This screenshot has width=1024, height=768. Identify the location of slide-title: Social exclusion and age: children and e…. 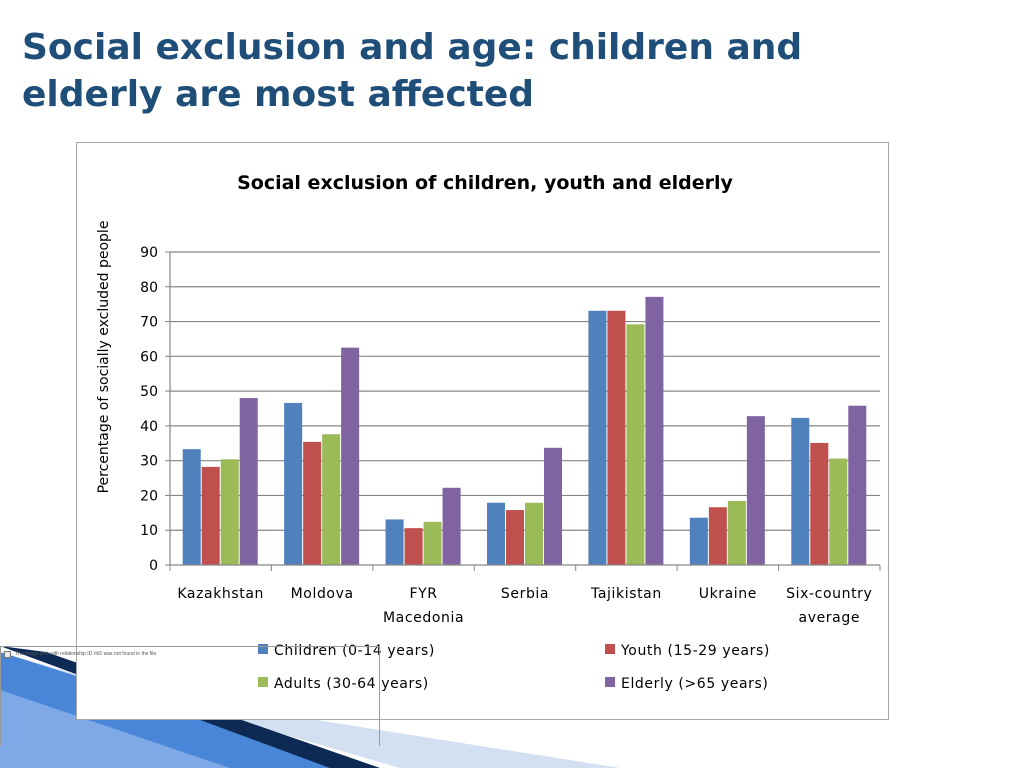
(412, 71).